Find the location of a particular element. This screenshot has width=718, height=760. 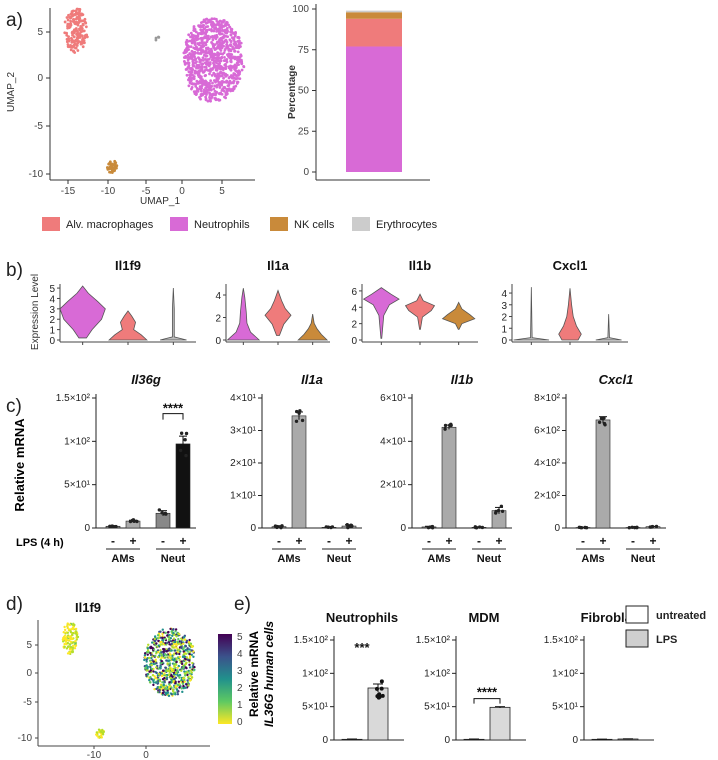

erythrocyte-cluster is located at coordinates (157, 38).